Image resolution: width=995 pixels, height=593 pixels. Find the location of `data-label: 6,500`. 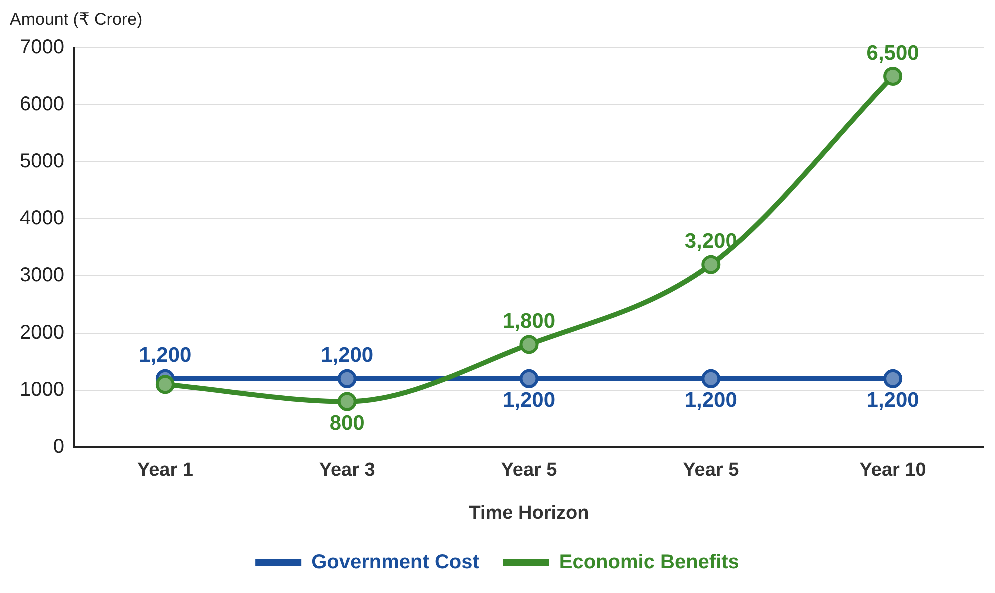

data-label: 6,500 is located at coordinates (893, 53).